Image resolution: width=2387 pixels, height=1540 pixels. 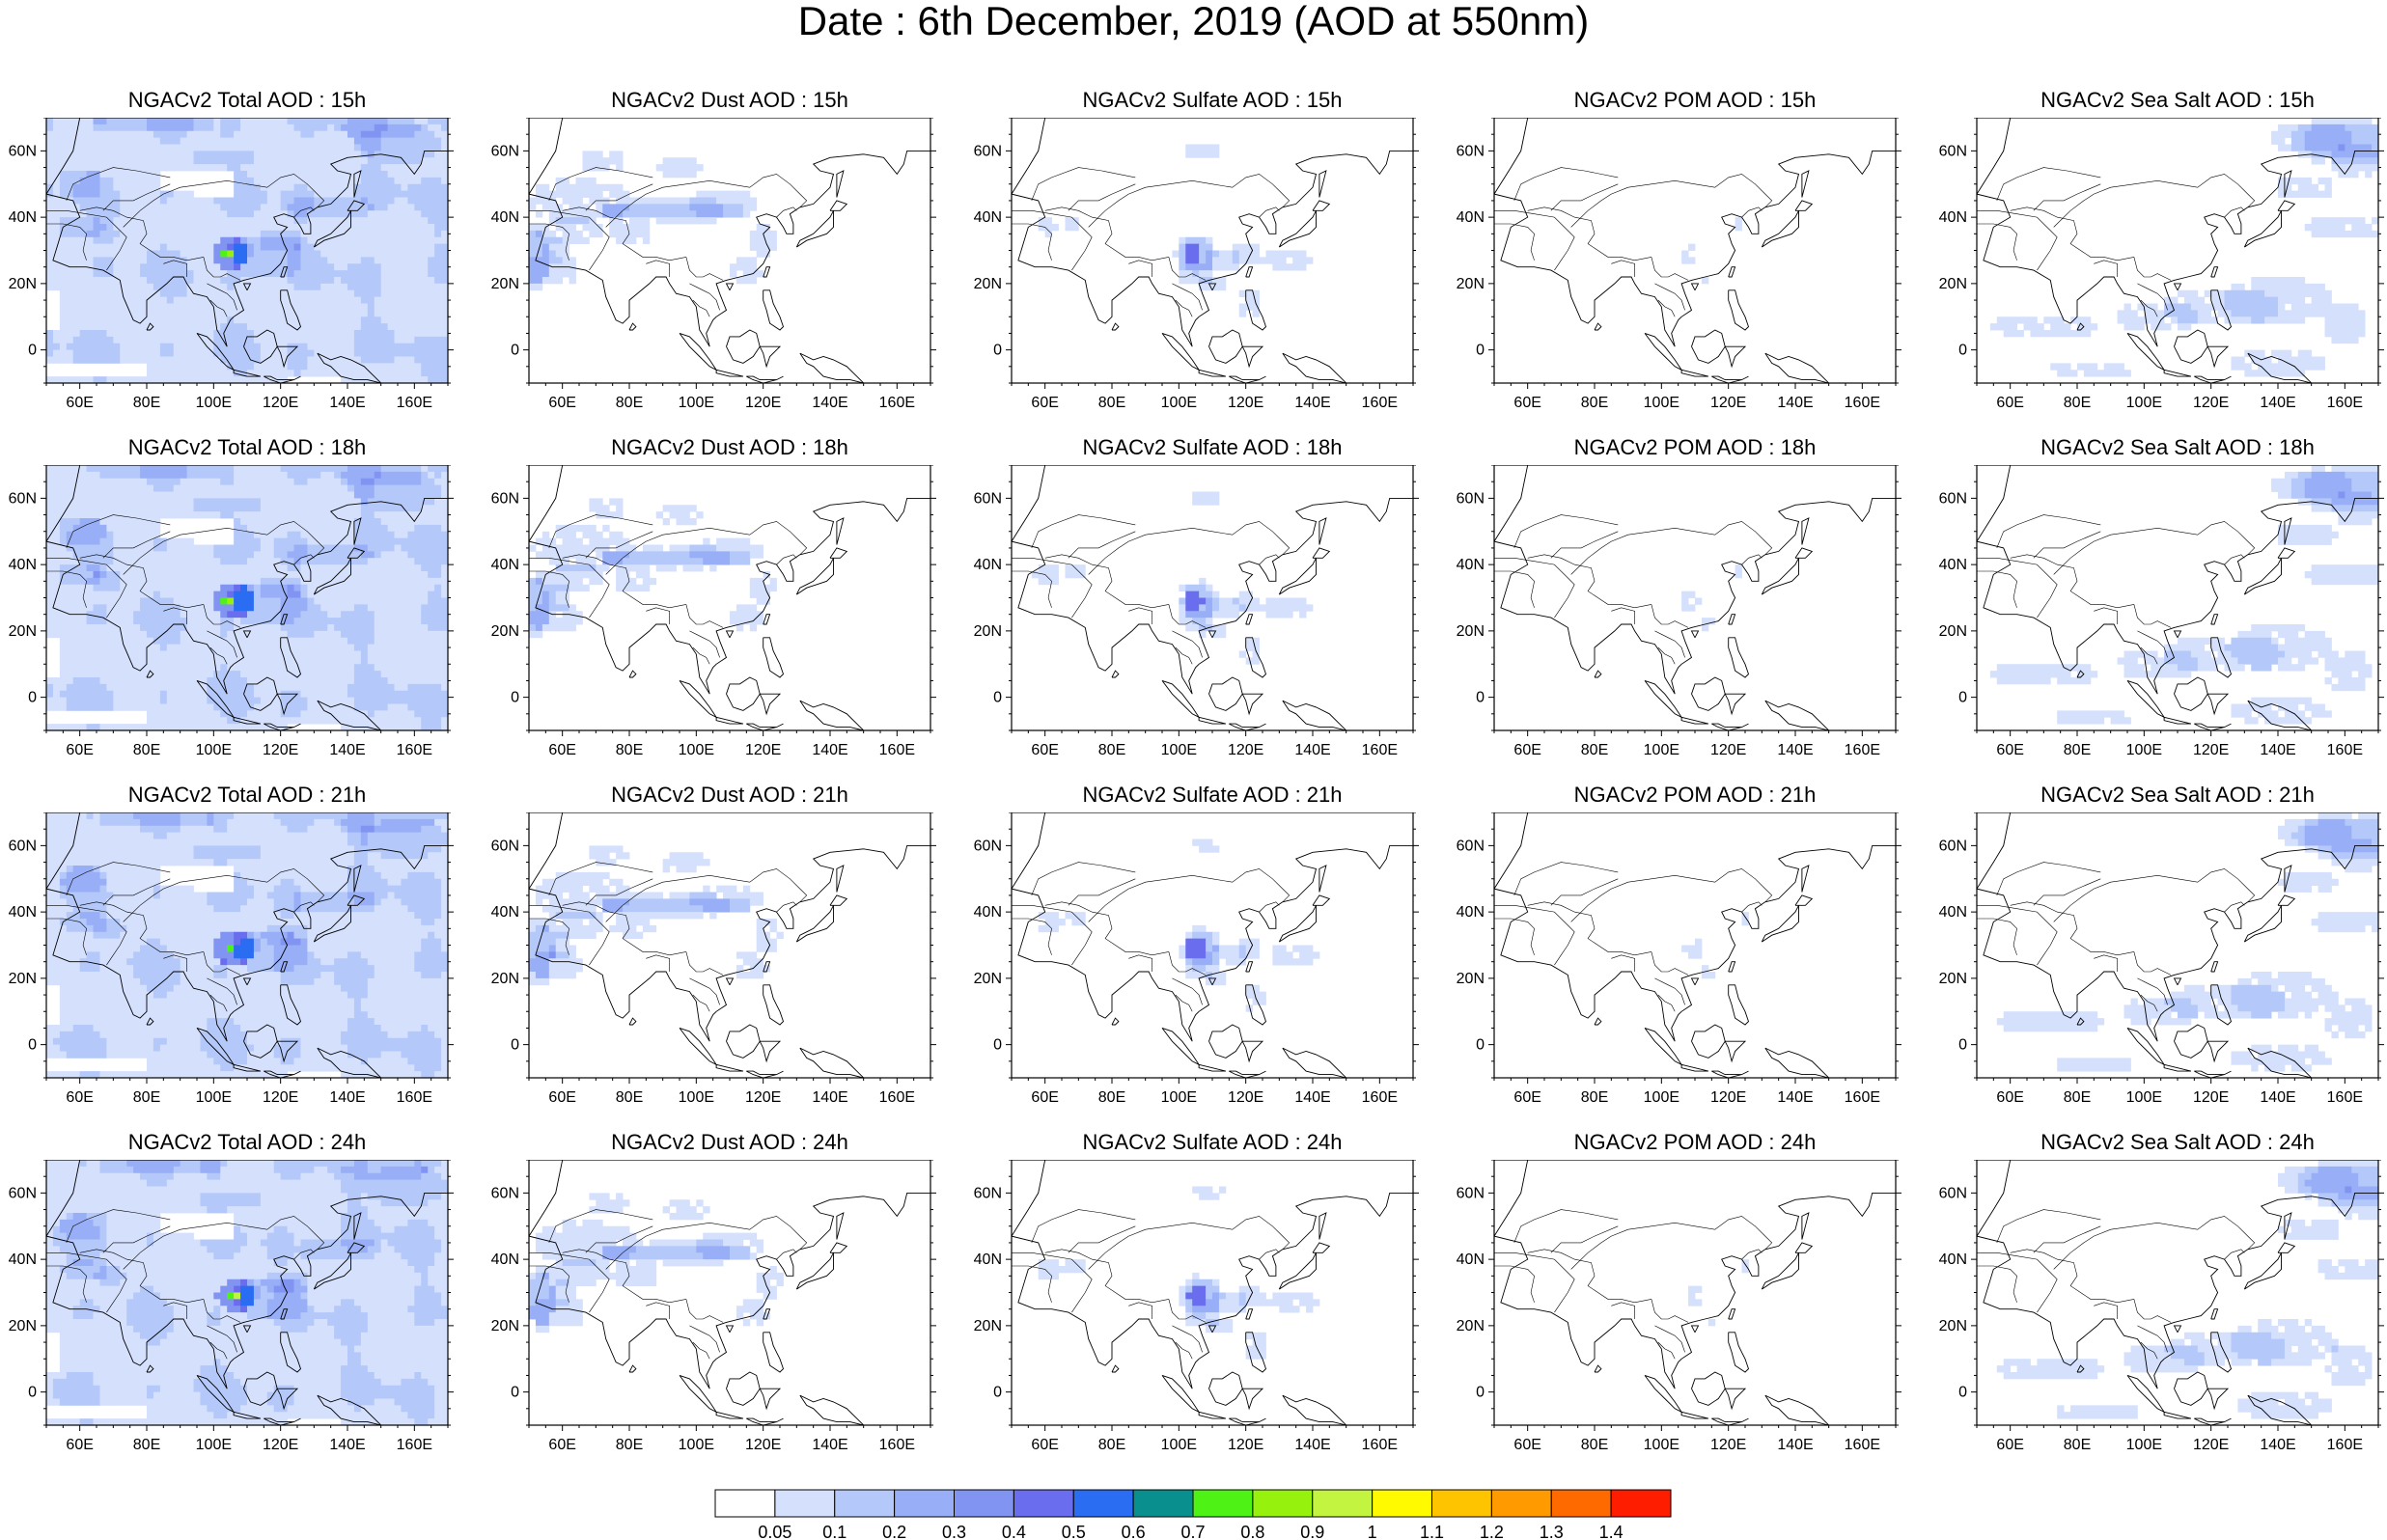 What do you see at coordinates (1212, 447) in the screenshot?
I see `panel-title: NGACv2 Sulfate AOD : 18h` at bounding box center [1212, 447].